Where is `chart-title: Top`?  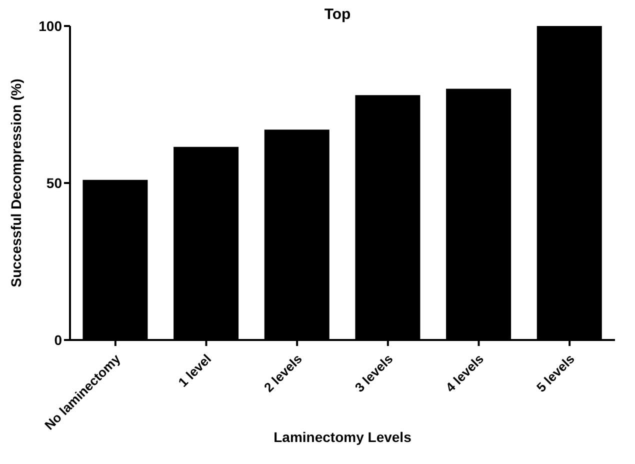 chart-title: Top is located at coordinates (337, 14).